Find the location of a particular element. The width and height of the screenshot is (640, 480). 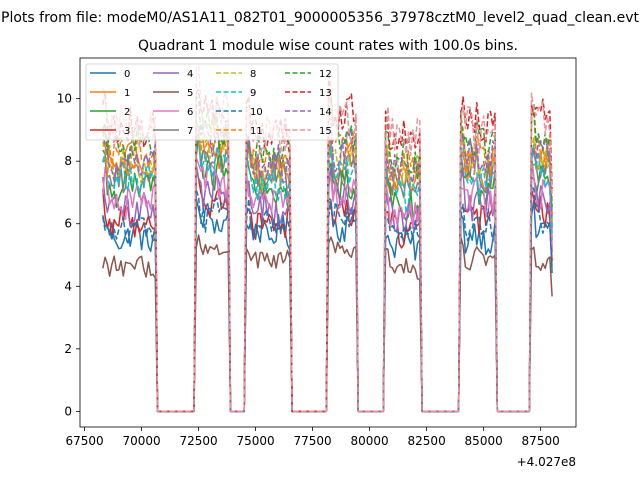

legend-label-15: 15 is located at coordinates (325, 131).